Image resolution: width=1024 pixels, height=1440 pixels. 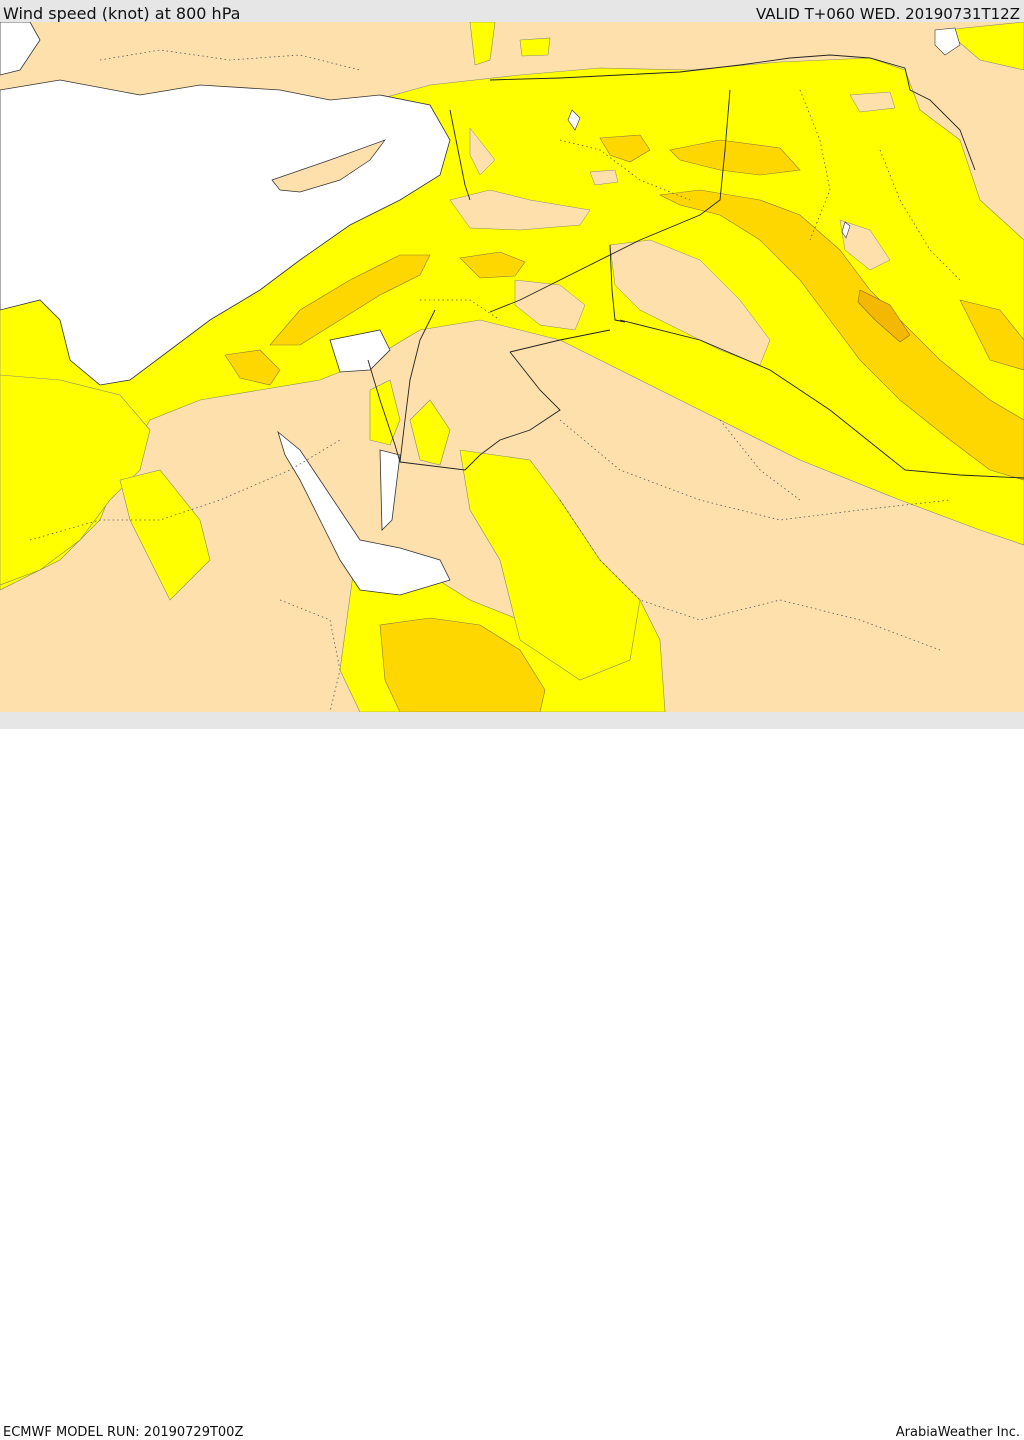 I want to click on cyprus-island, so click(x=328, y=166).